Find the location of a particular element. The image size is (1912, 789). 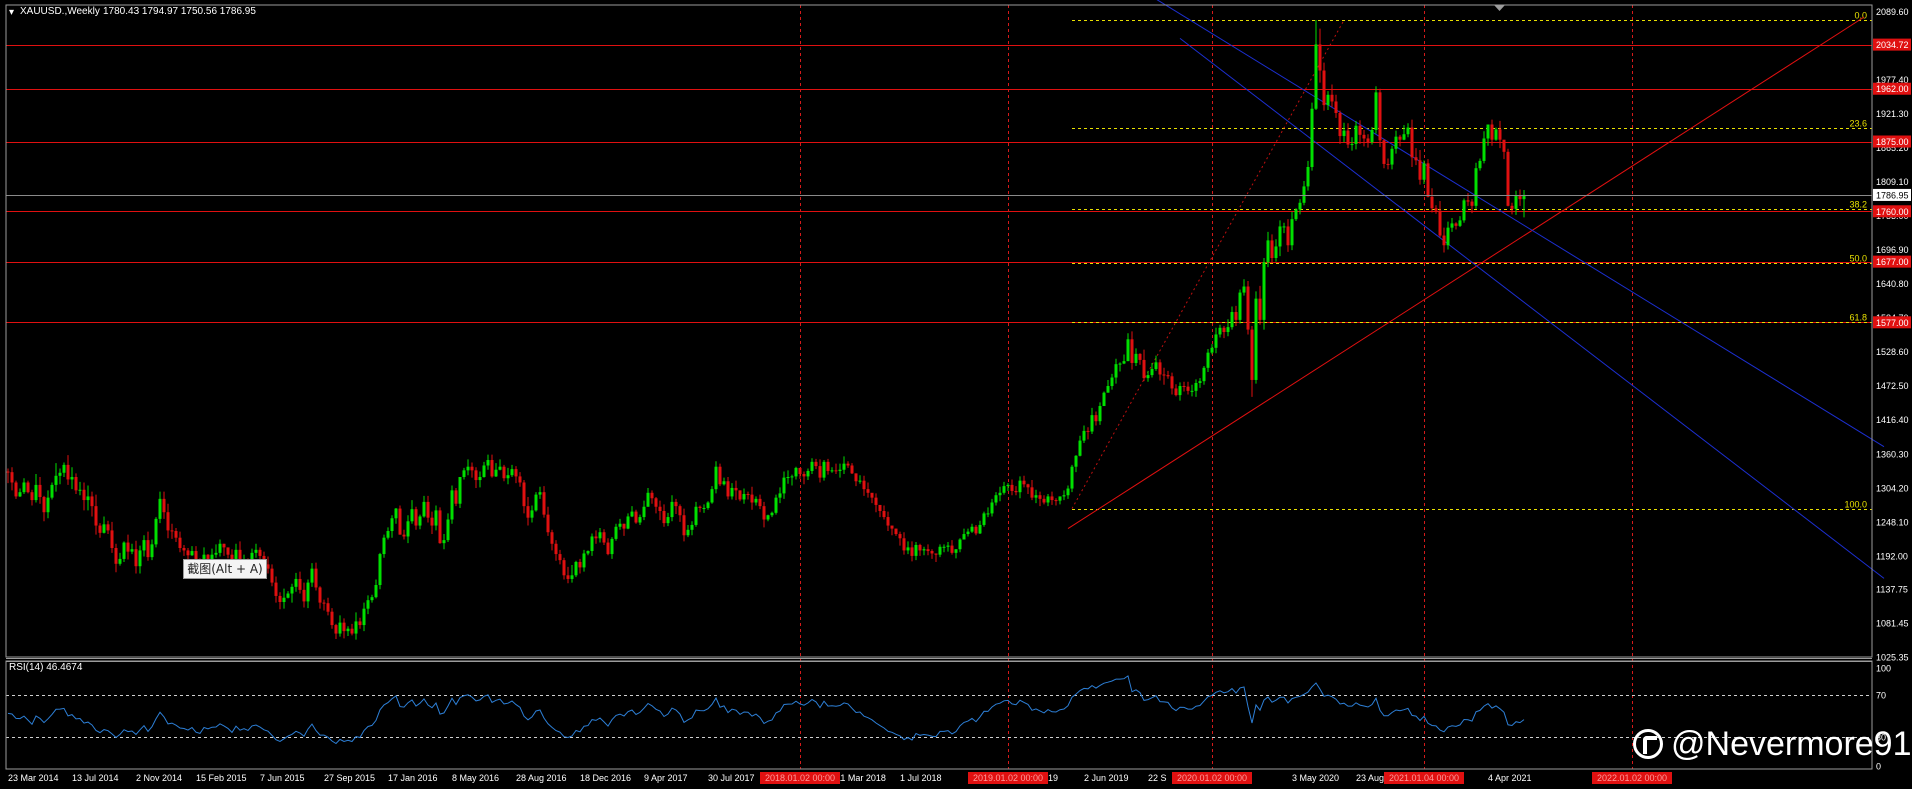

price-level-tag is located at coordinates (1892, 44).